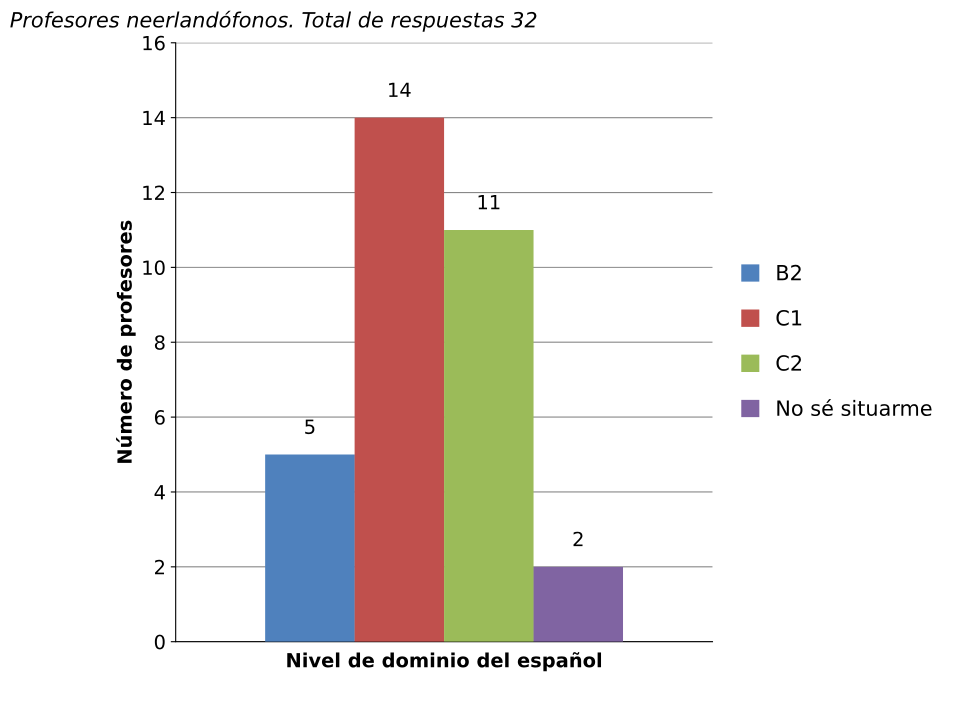  I want to click on legend-label: No sé situarme, so click(854, 407).